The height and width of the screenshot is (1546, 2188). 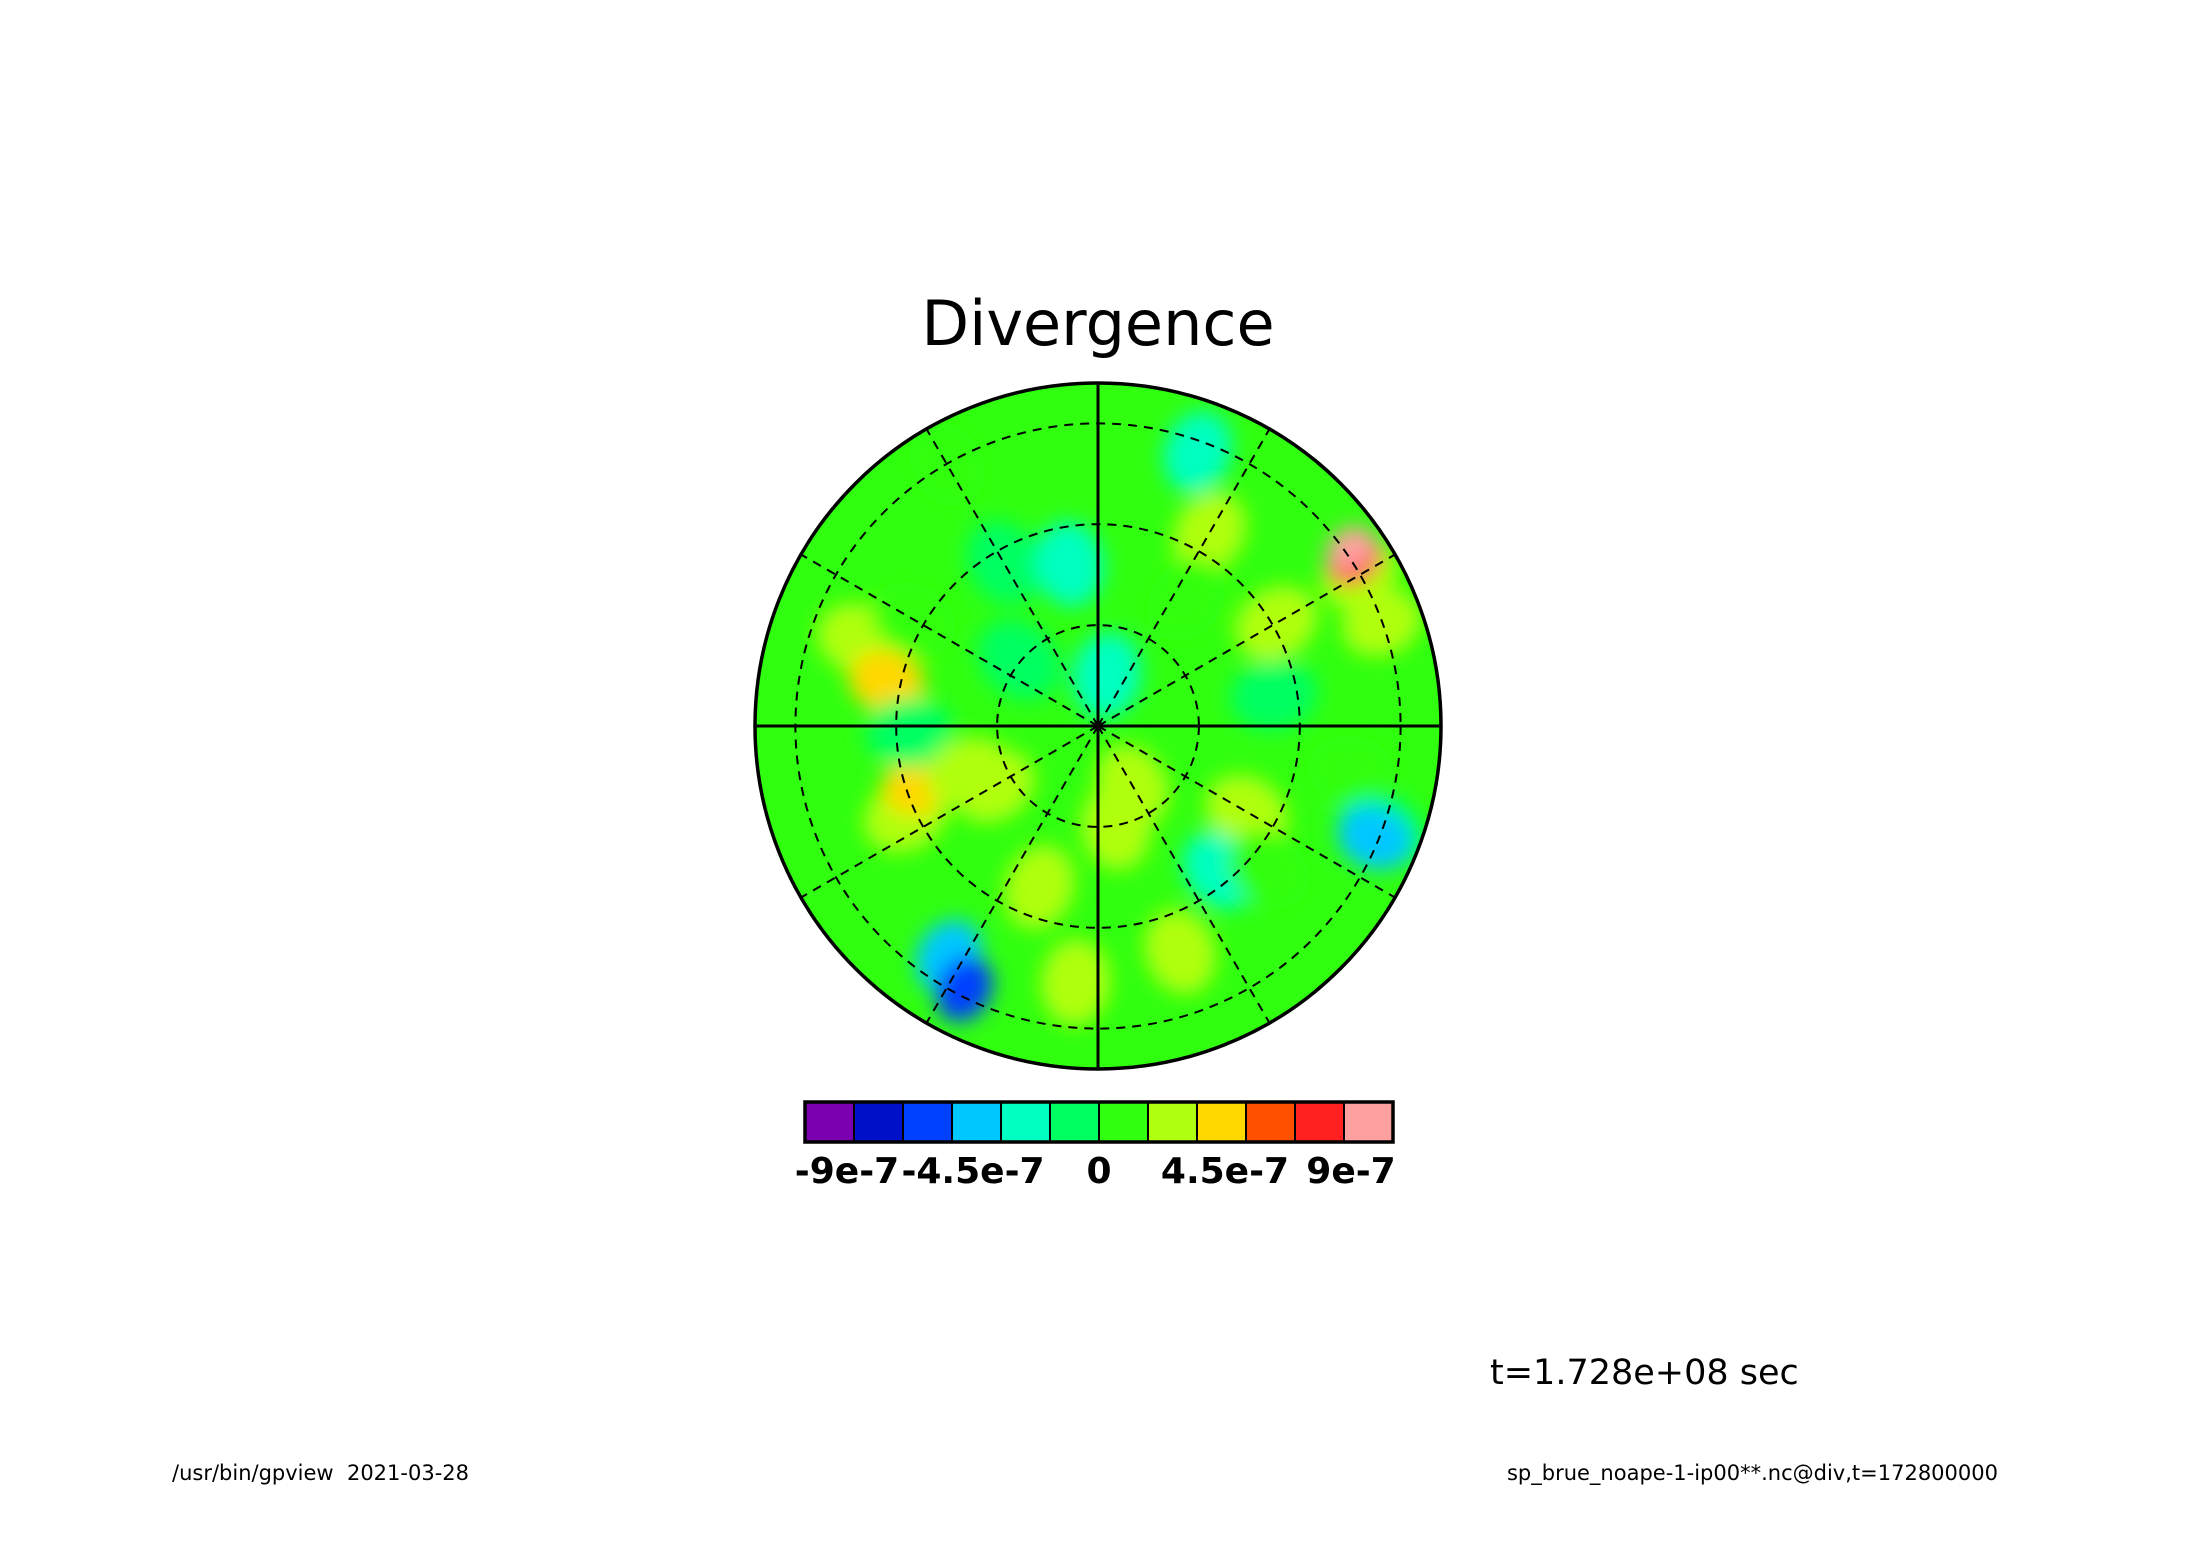 I want to click on colorbar-tick-label-4: 9e-7, so click(x=1350, y=1171).